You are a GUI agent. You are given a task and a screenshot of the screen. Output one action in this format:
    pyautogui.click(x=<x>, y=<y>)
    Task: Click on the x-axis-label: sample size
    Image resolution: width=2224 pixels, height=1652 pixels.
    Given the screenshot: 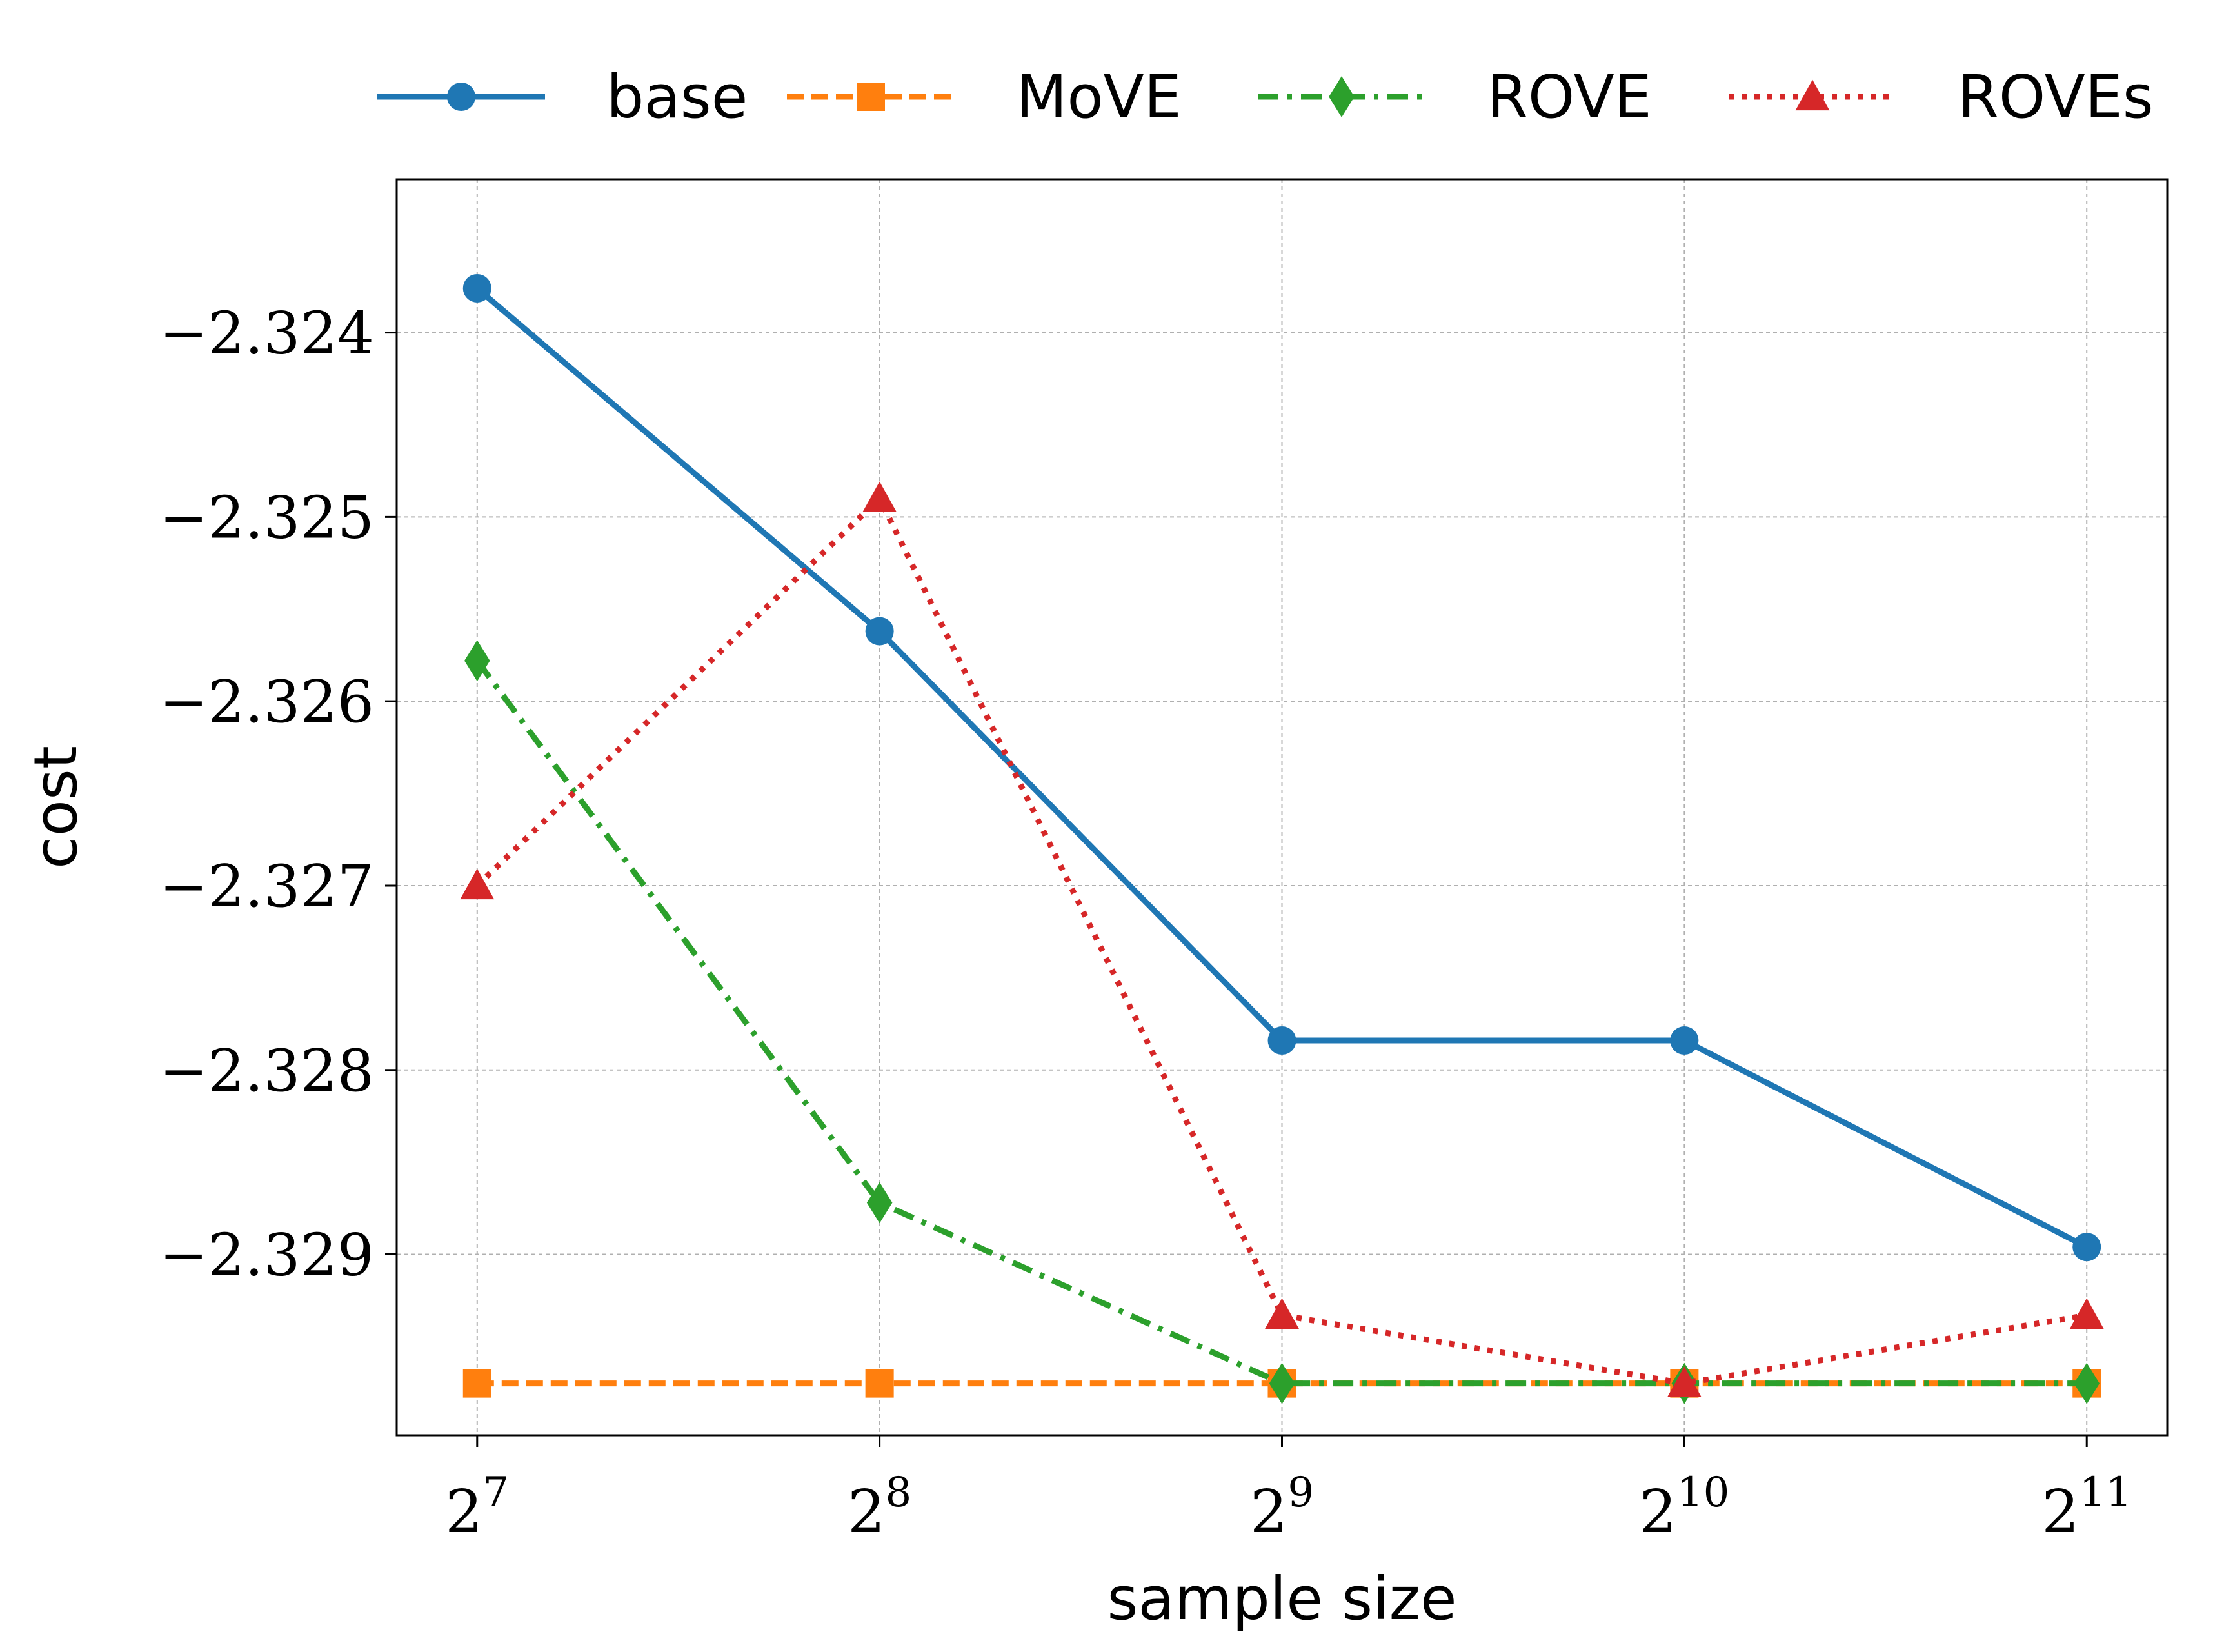 What is the action you would take?
    pyautogui.click(x=1281, y=1598)
    